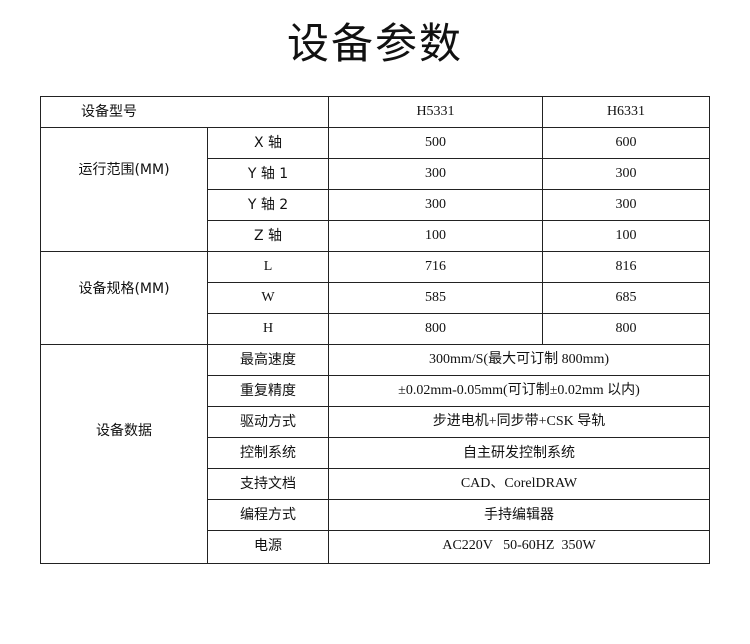 Image resolution: width=750 pixels, height=644 pixels. Describe the element at coordinates (268, 143) in the screenshot. I see `row-label: X 轴` at that location.